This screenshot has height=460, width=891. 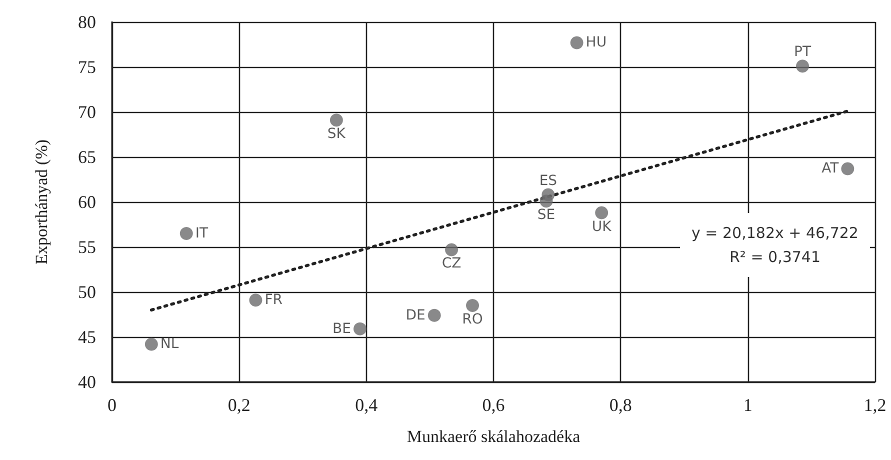 What do you see at coordinates (602, 226) in the screenshot?
I see `annotation: UK` at bounding box center [602, 226].